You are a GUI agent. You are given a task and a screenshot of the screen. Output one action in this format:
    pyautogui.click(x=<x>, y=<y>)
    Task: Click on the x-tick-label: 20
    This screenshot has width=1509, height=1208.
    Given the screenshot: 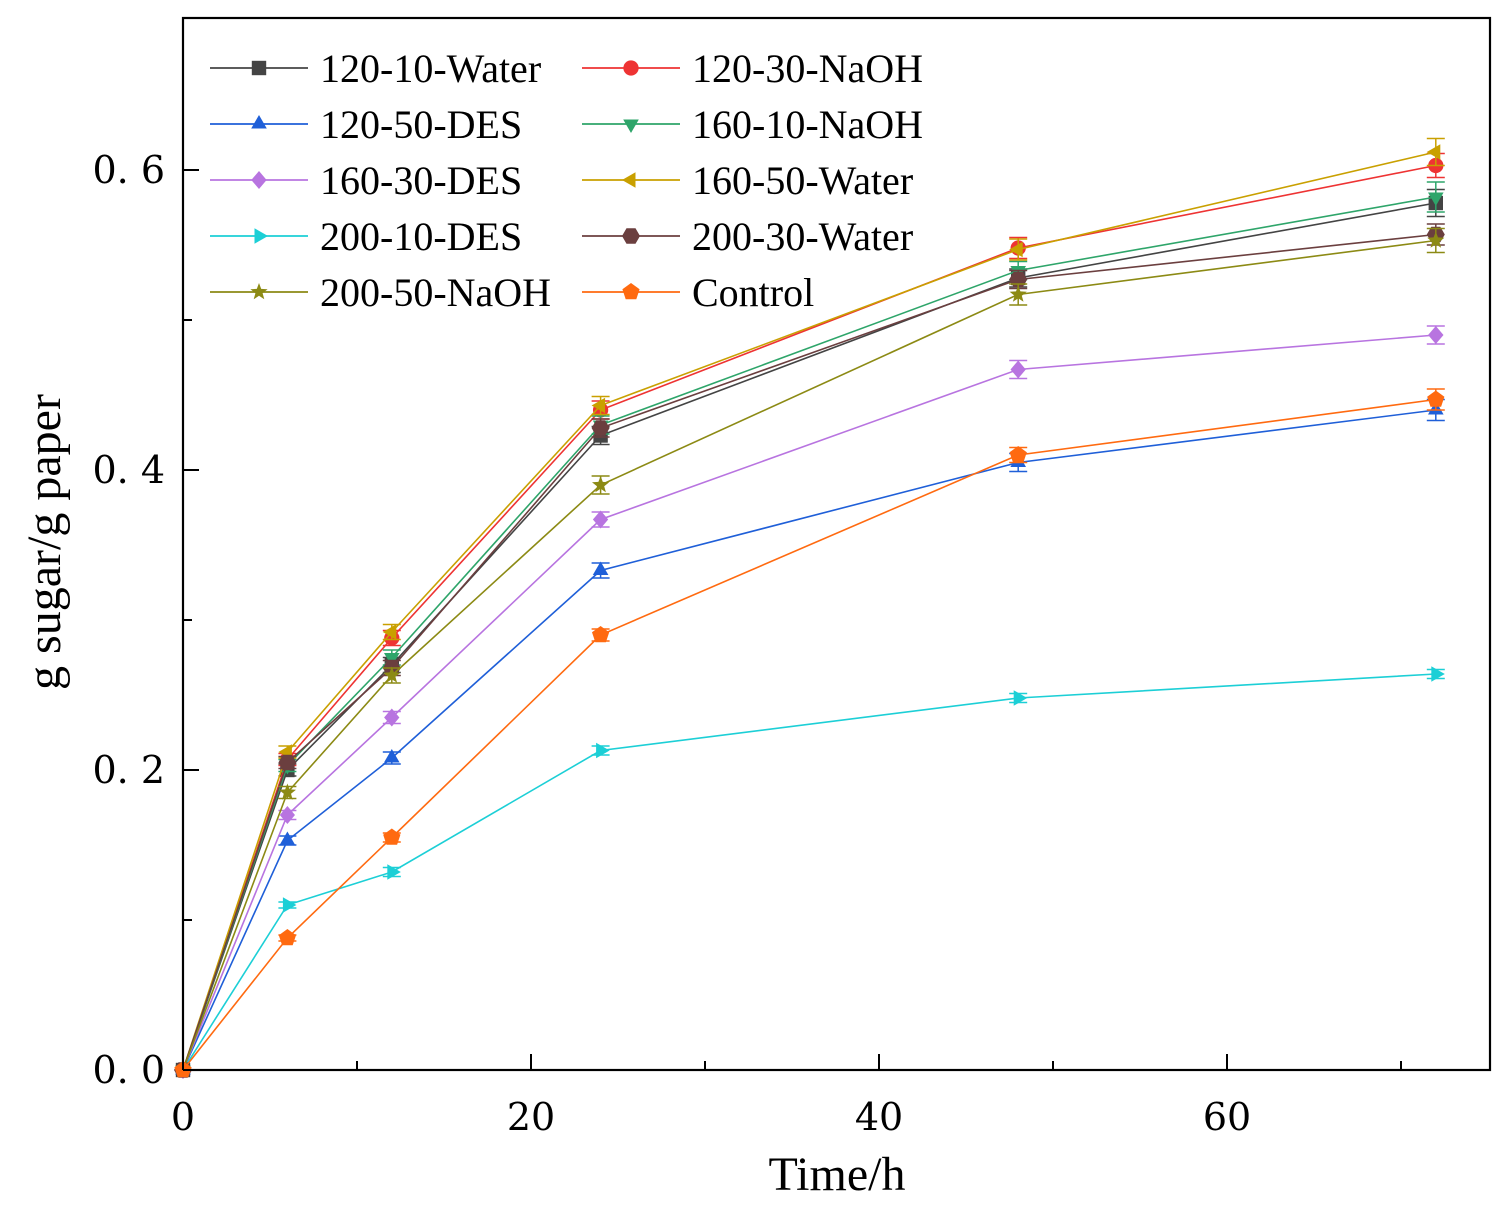 What is the action you would take?
    pyautogui.click(x=531, y=1117)
    